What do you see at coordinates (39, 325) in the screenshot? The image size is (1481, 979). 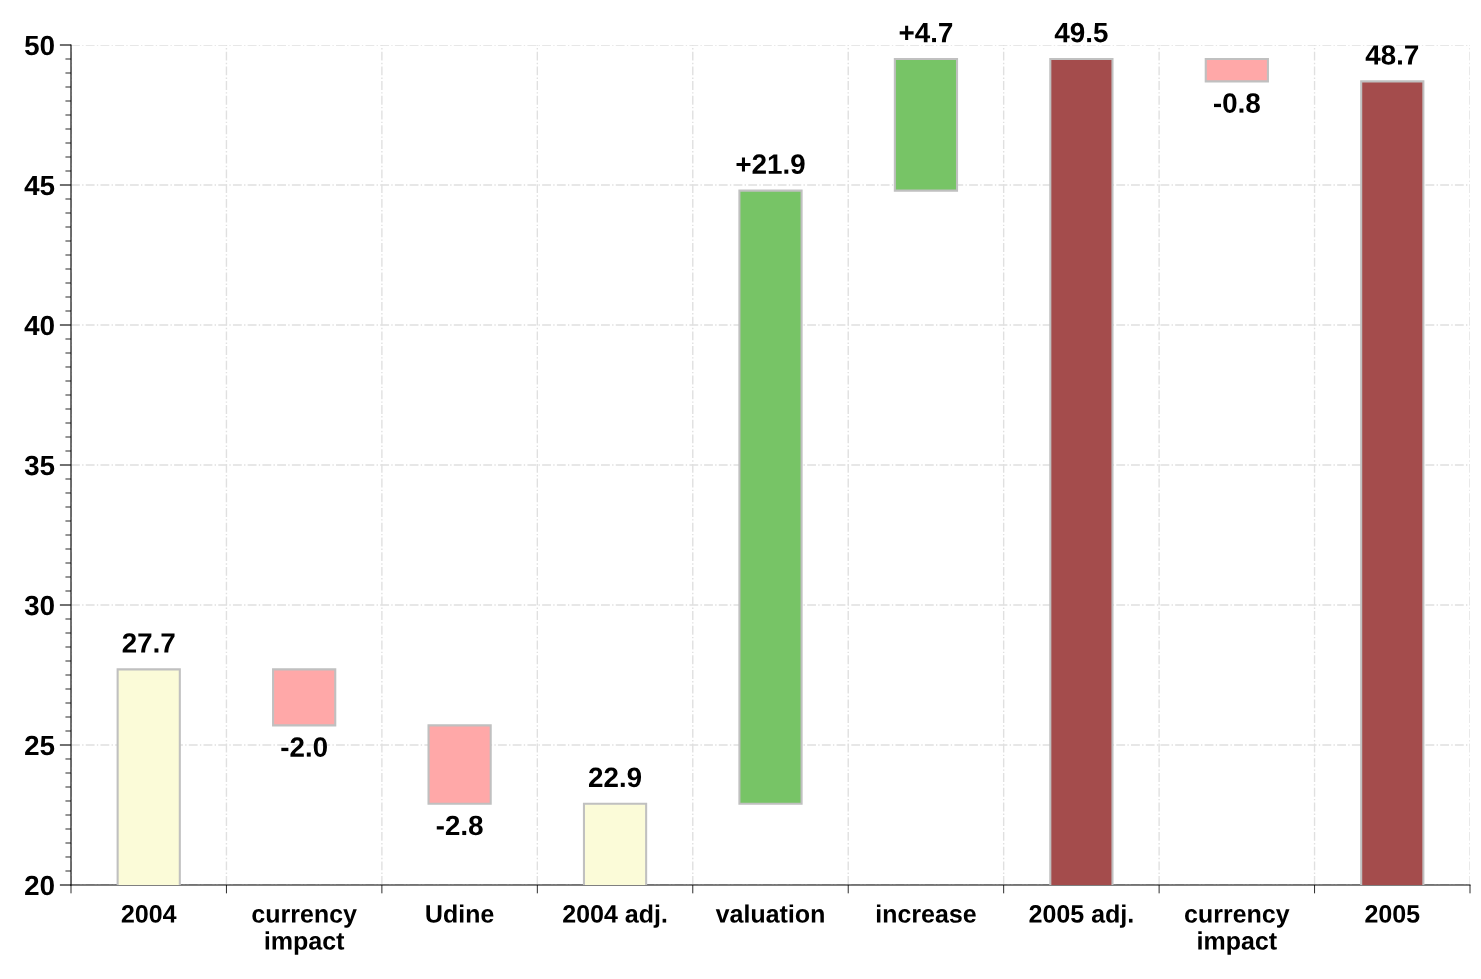 I see `y-tick-label: 40` at bounding box center [39, 325].